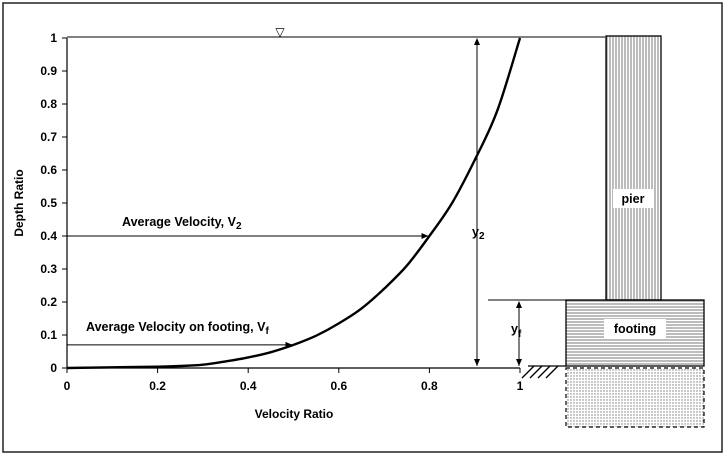 The height and width of the screenshot is (456, 726). Describe the element at coordinates (520, 386) in the screenshot. I see `x-tick-label: 1` at that location.